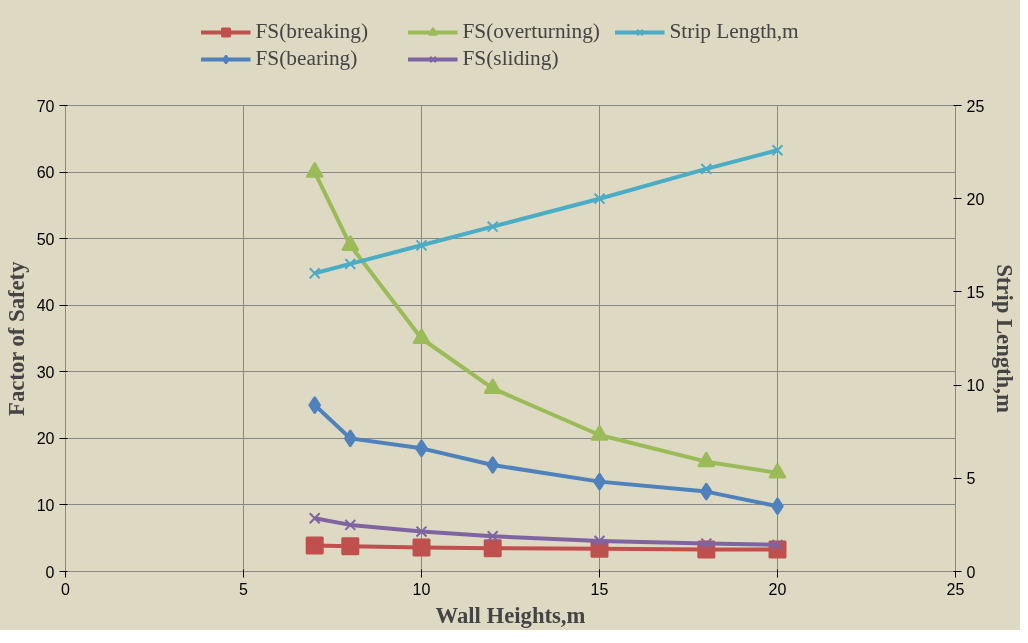 This screenshot has width=1028, height=643. What do you see at coordinates (244, 589) in the screenshot?
I see `x-tick-label: 5` at bounding box center [244, 589].